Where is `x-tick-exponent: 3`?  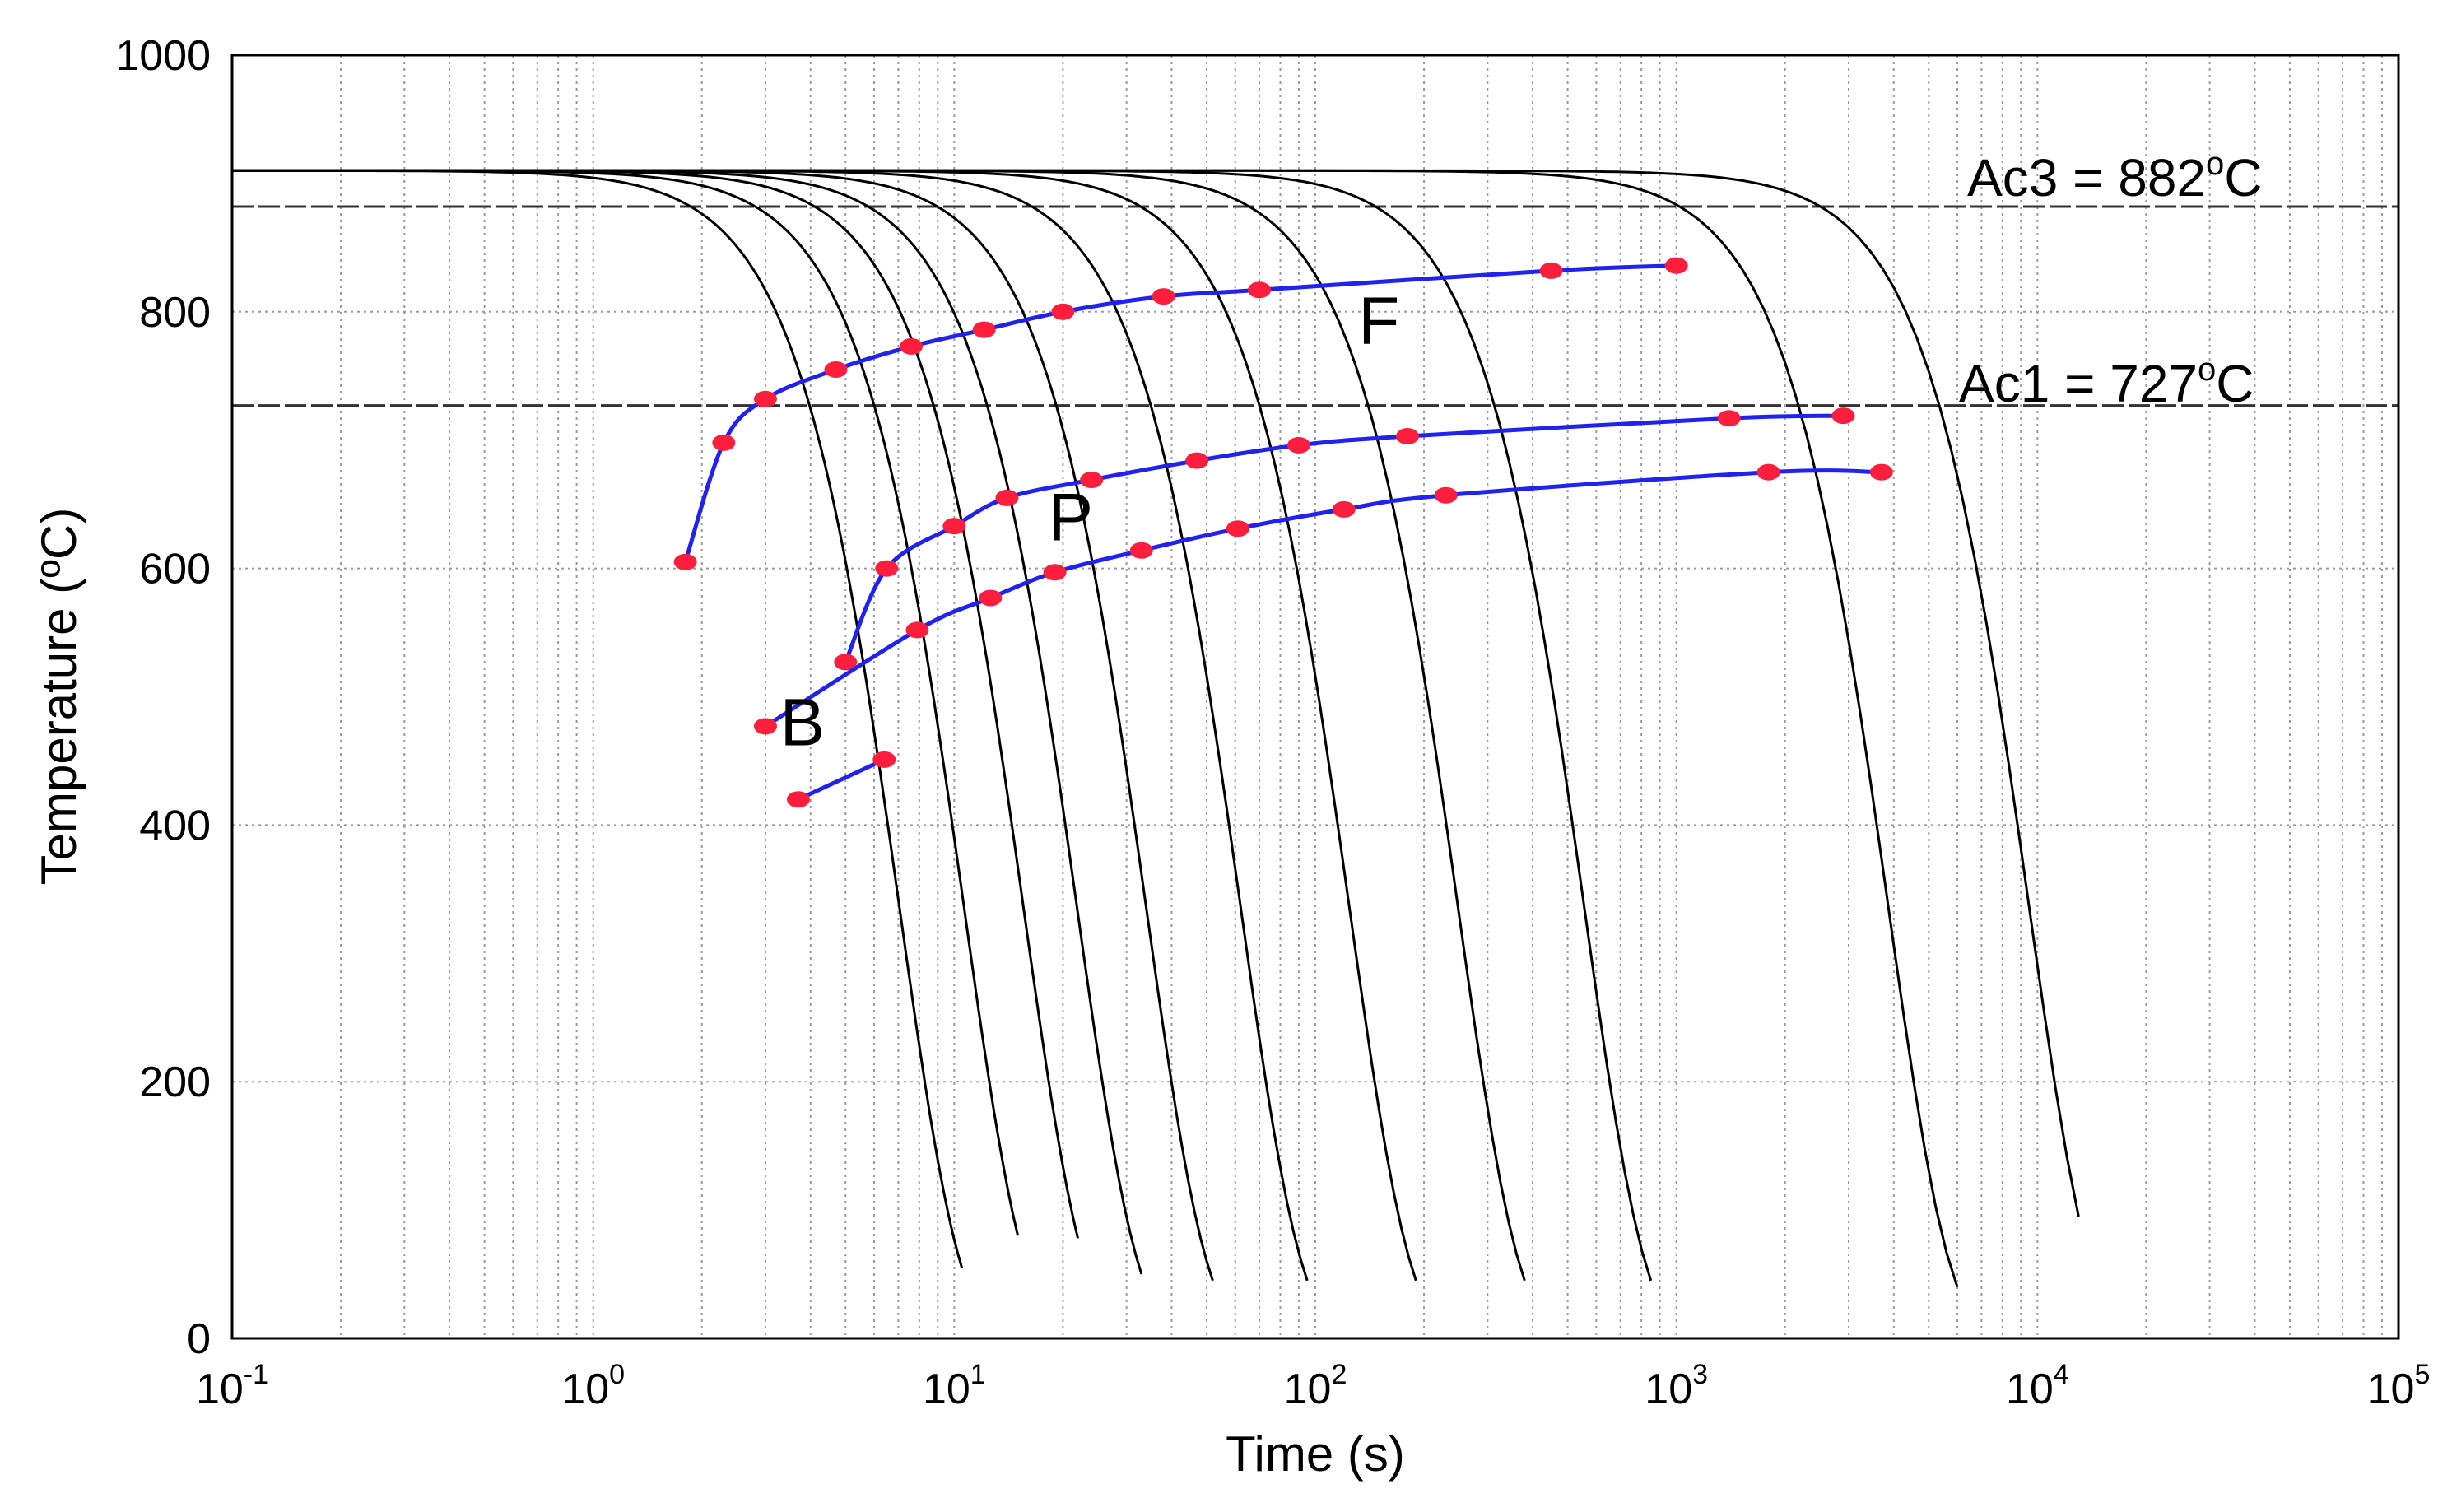 x-tick-exponent: 3 is located at coordinates (1700, 1374).